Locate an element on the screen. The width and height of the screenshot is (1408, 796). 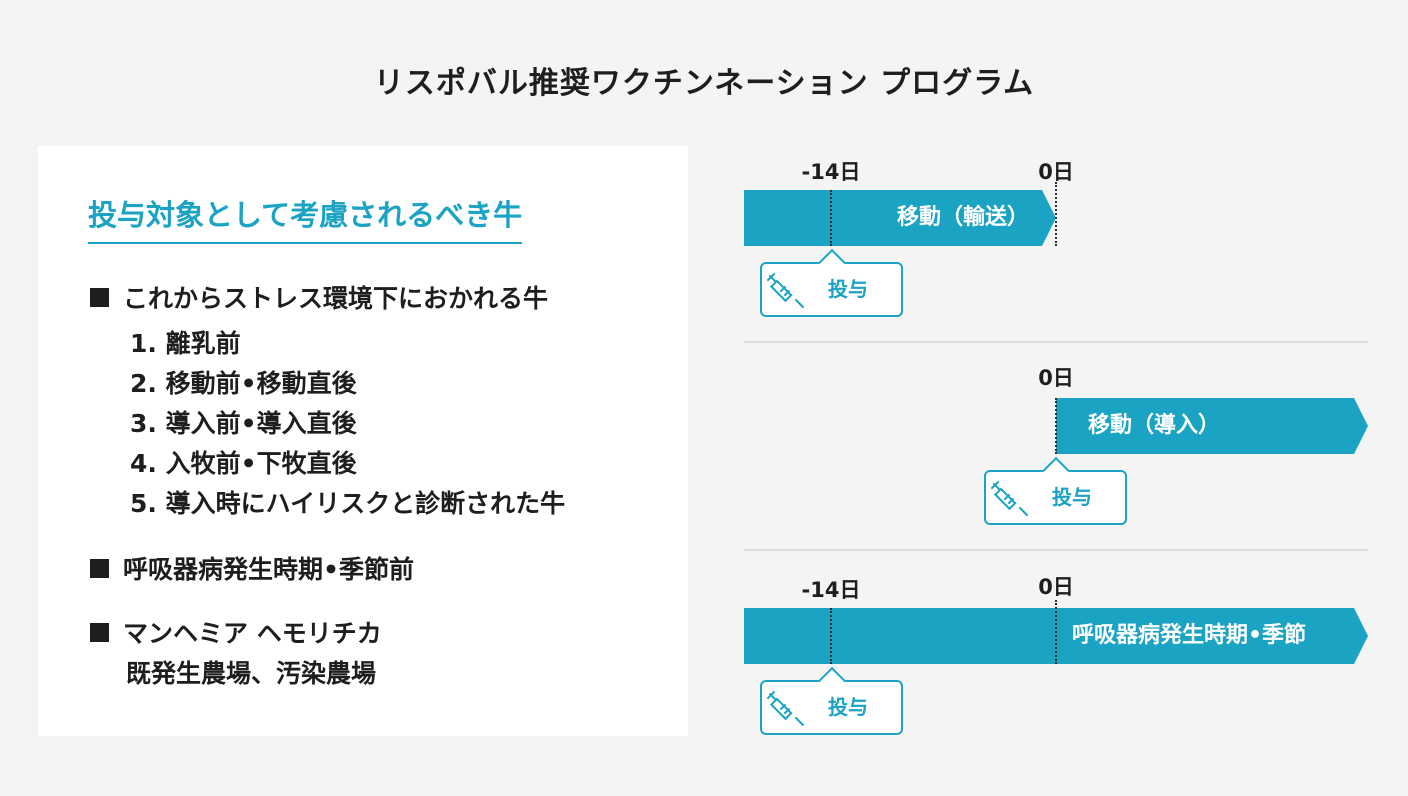
list-item: 1. 離乳前 is located at coordinates (185, 343).